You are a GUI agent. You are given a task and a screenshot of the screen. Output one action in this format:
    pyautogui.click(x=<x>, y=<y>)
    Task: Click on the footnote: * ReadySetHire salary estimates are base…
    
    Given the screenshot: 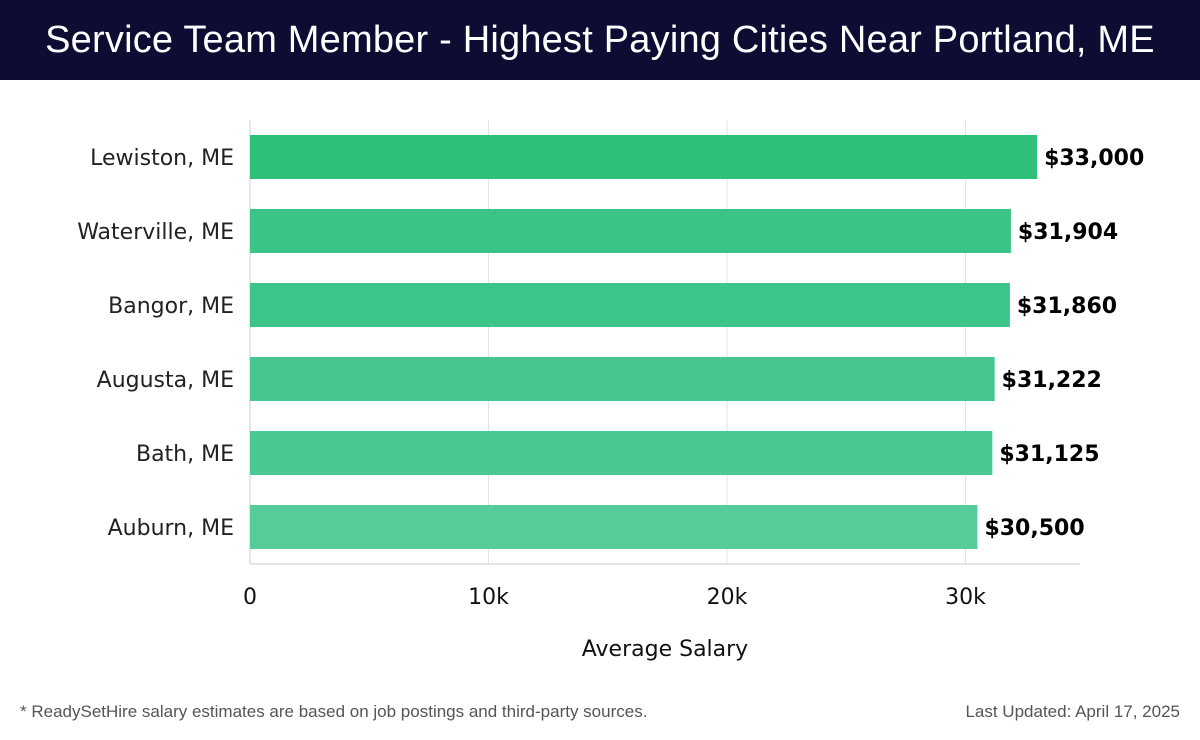 What is the action you would take?
    pyautogui.click(x=334, y=711)
    